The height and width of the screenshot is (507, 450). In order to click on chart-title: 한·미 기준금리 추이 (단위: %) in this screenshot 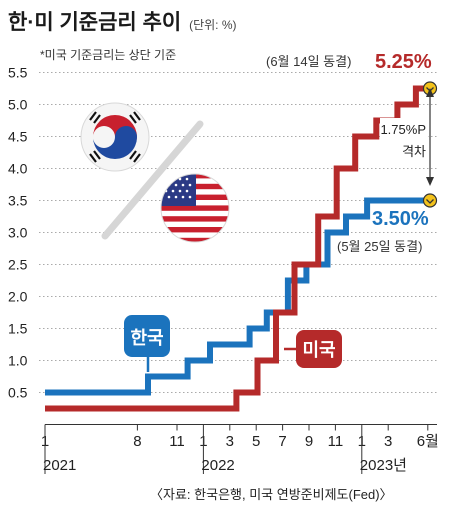, I will do `click(122, 21)`.